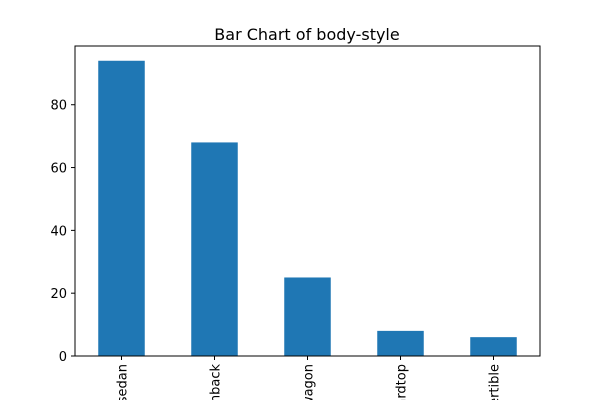  Describe the element at coordinates (123, 382) in the screenshot. I see `x-tick-label: sedan` at that location.